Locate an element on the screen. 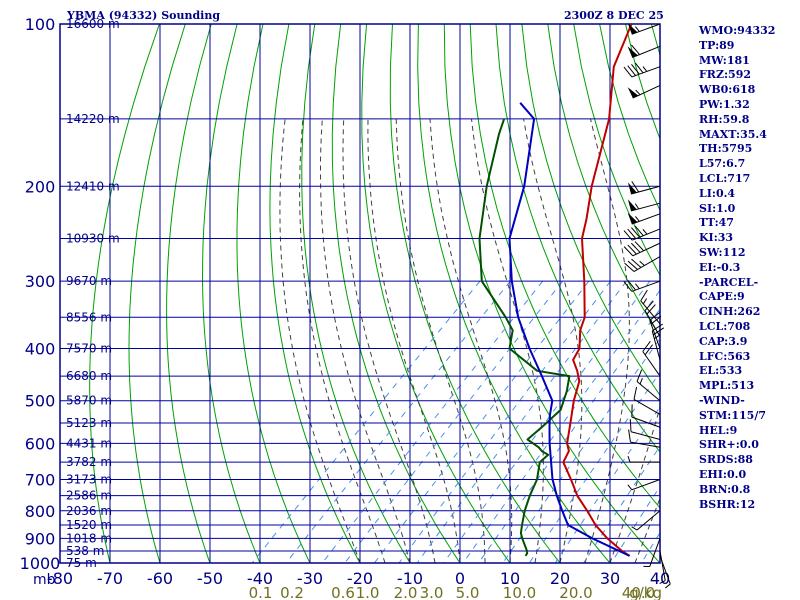  temperature-tick-label: -30 is located at coordinates (310, 578).